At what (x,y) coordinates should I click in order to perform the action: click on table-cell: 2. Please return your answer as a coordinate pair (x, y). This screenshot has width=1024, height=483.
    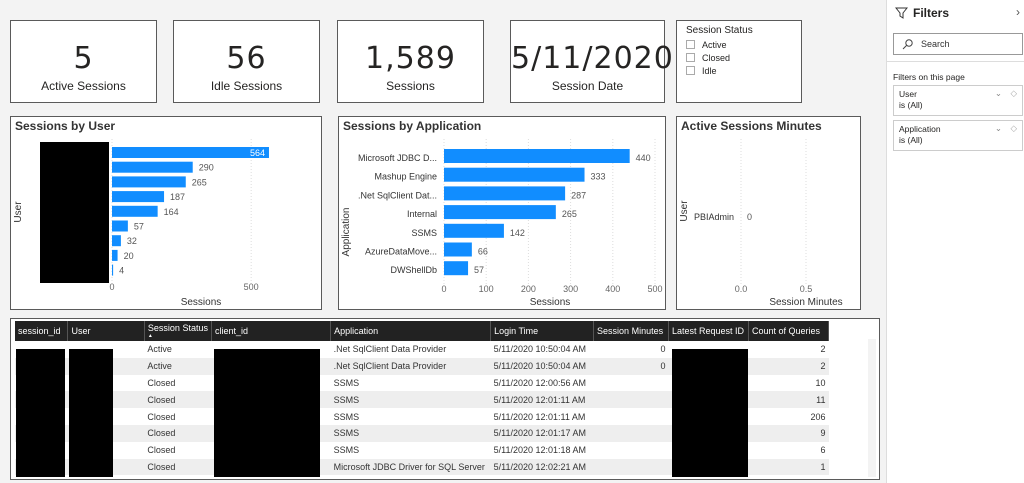
    Looking at the image, I should click on (823, 349).